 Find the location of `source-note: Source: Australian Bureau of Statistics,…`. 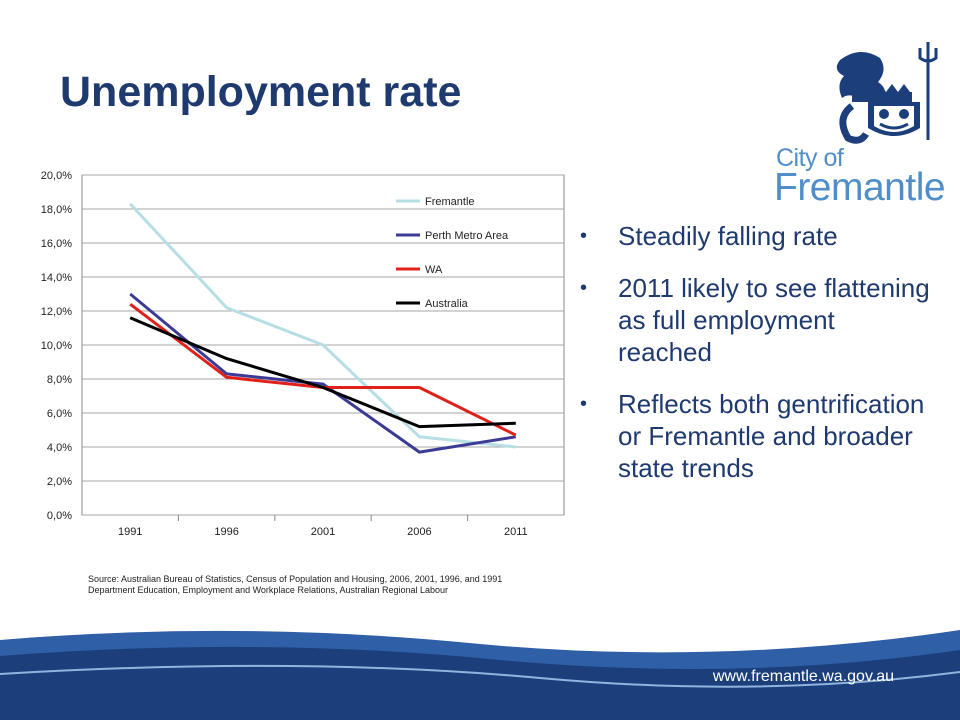

source-note: Source: Australian Bureau of Statistics,… is located at coordinates (318, 585).